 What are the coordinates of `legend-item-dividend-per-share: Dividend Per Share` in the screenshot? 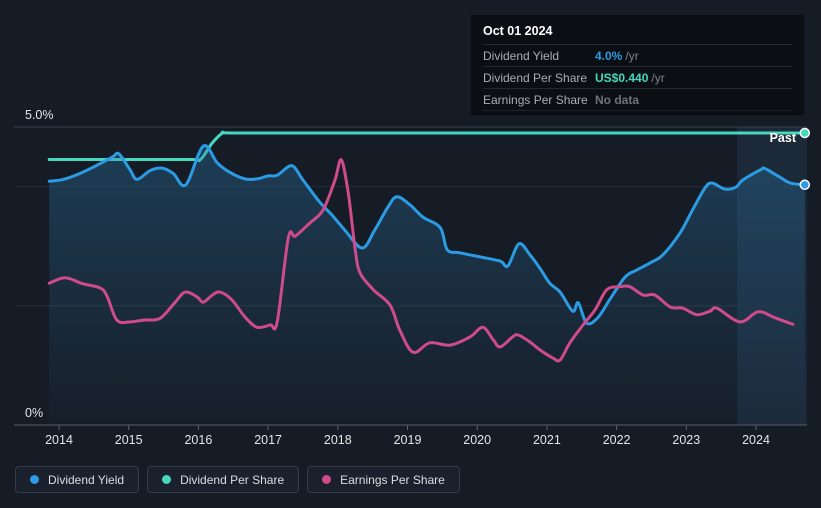 It's located at (223, 479).